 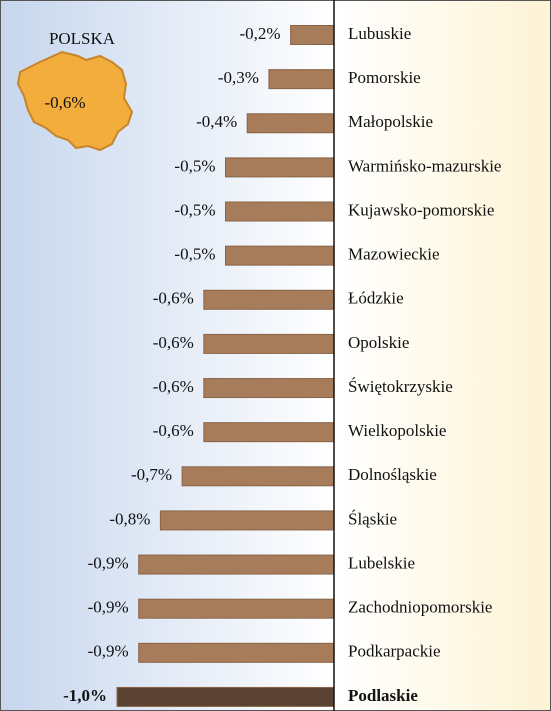 What do you see at coordinates (238, 77) in the screenshot?
I see `value-label: -0,3%` at bounding box center [238, 77].